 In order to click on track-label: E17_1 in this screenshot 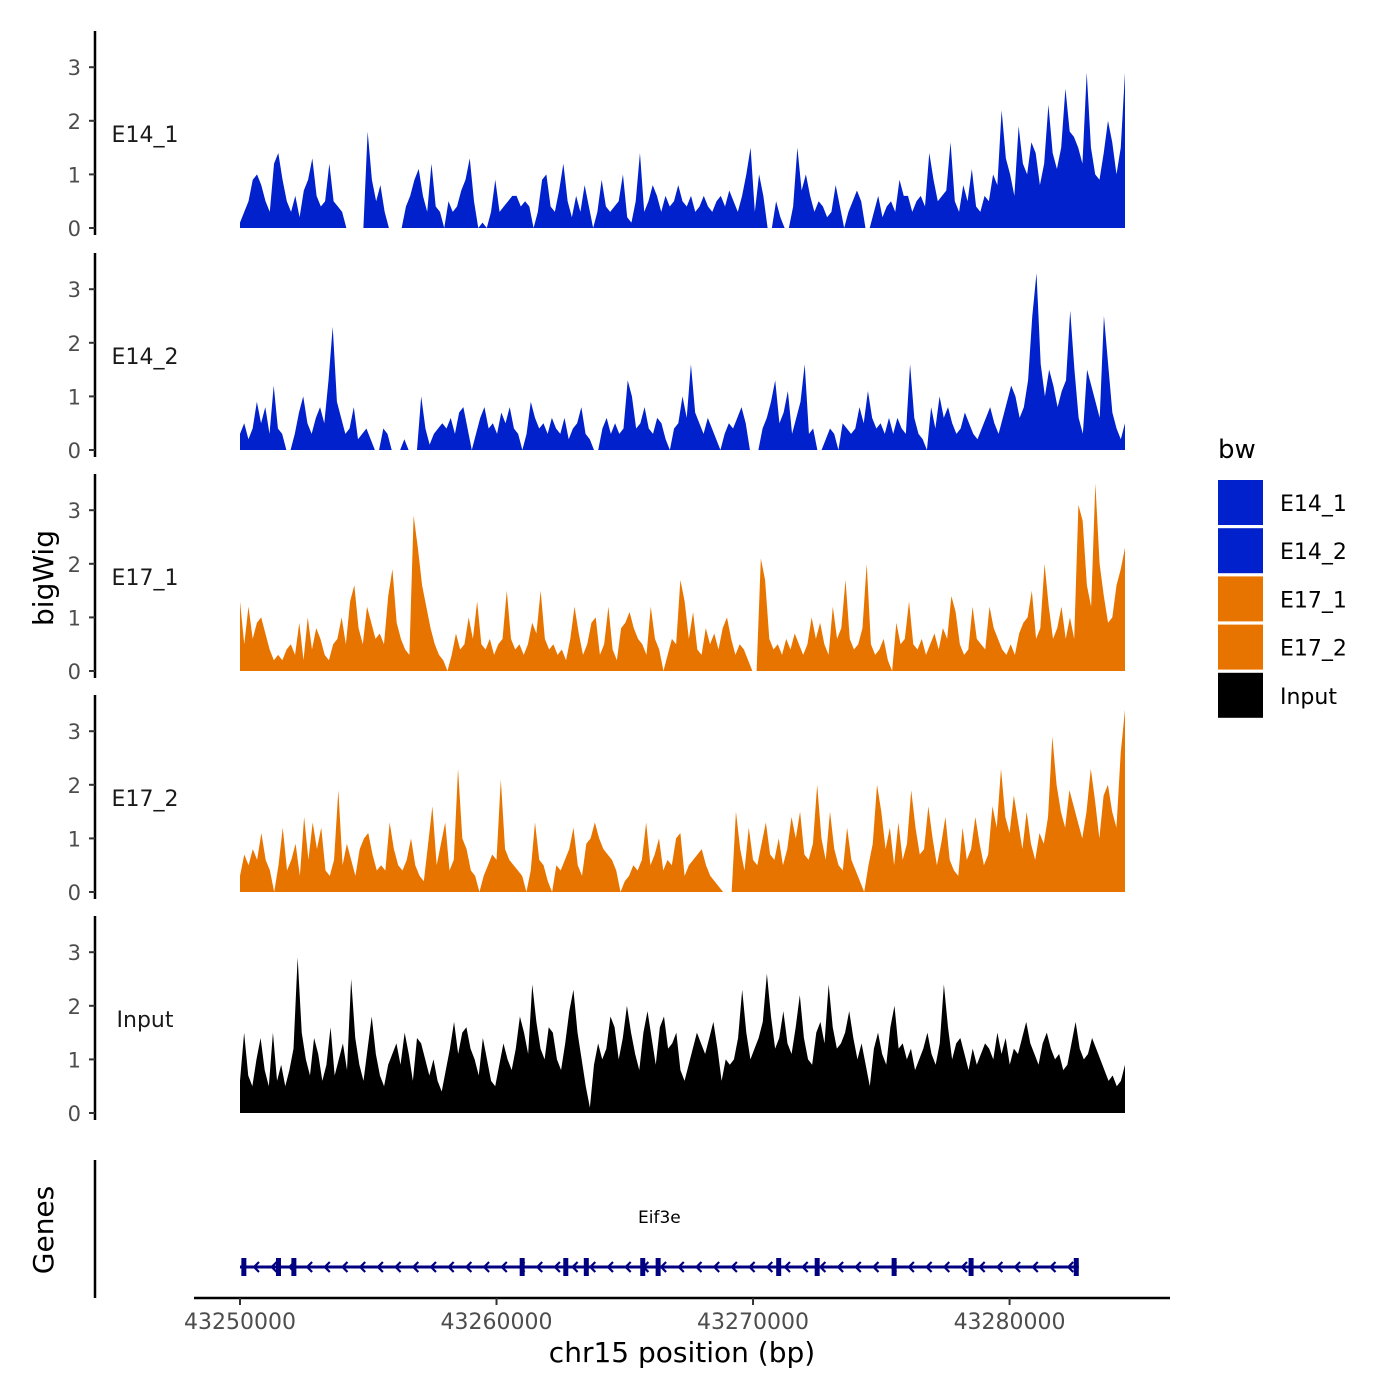, I will do `click(145, 578)`.